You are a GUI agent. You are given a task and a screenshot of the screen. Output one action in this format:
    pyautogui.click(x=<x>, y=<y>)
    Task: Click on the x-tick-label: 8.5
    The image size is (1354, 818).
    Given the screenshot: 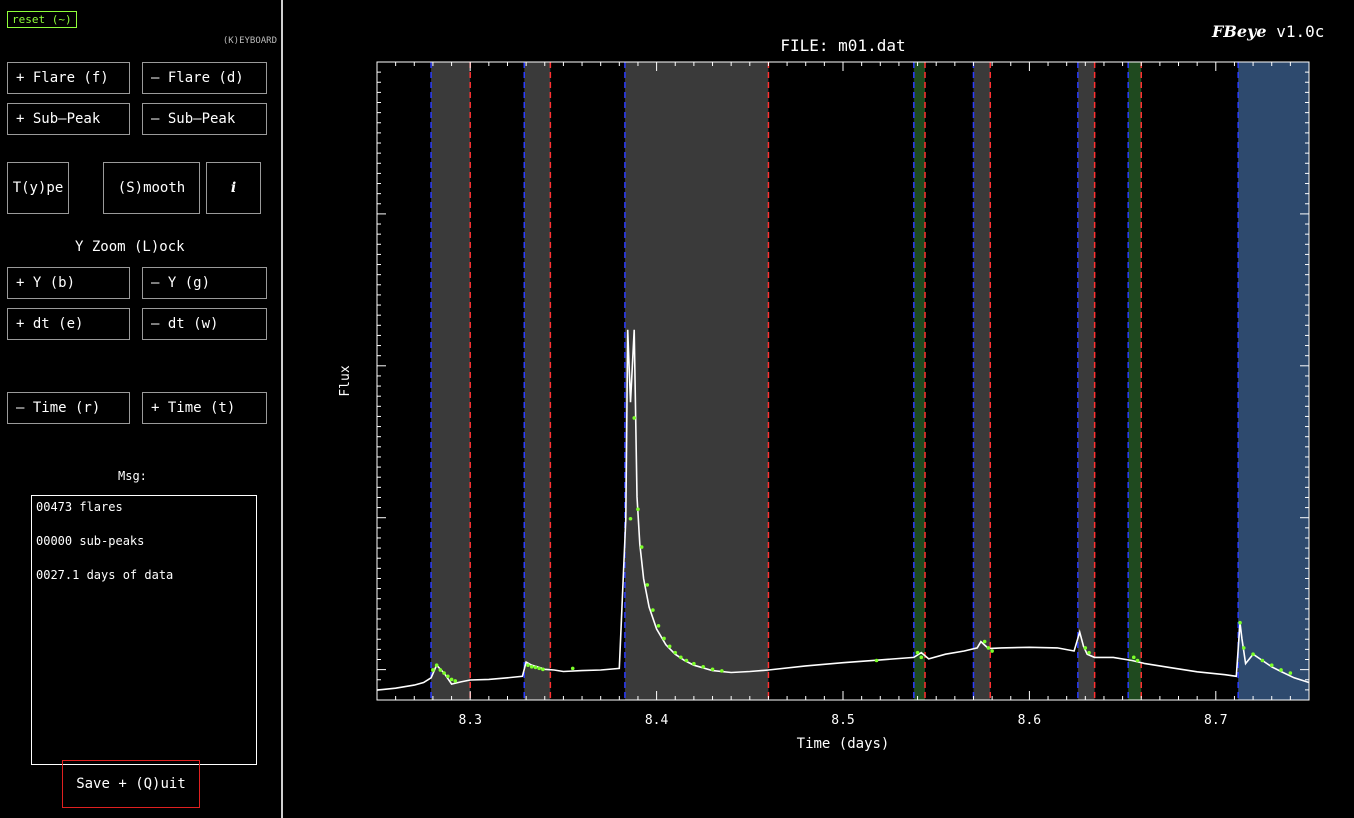 What is the action you would take?
    pyautogui.click(x=842, y=720)
    